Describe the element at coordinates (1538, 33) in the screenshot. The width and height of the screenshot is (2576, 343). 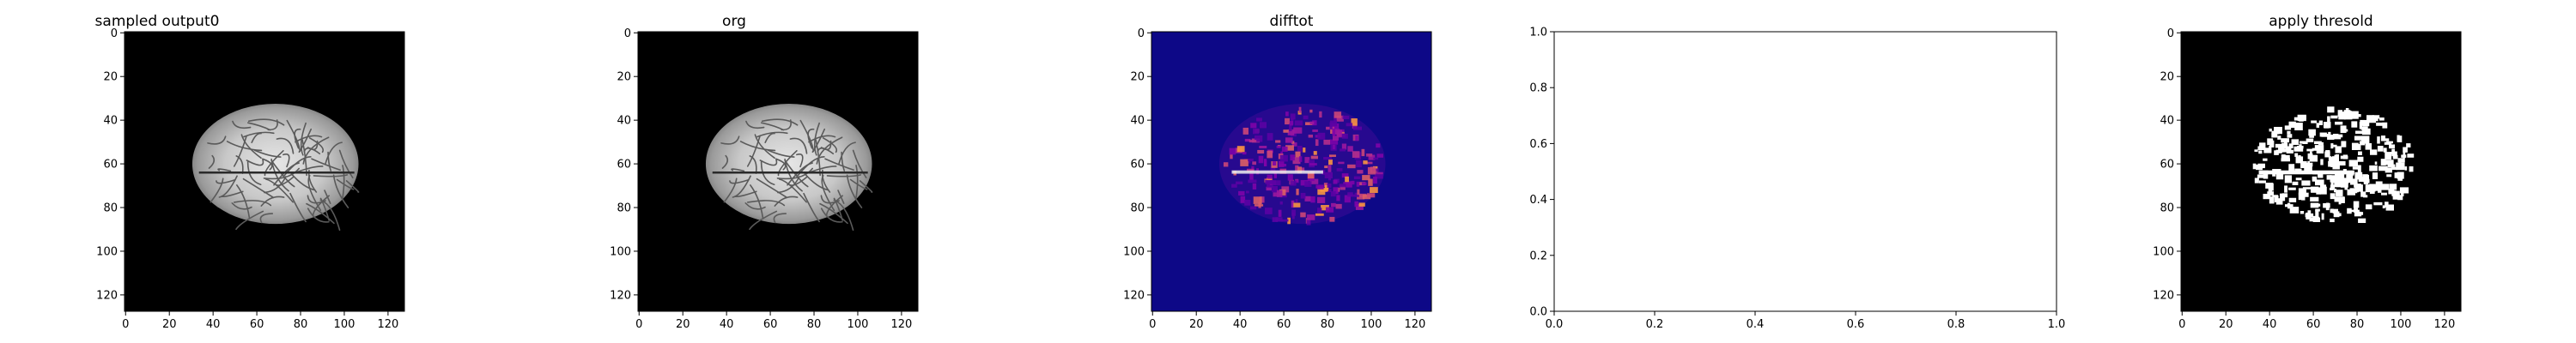
I see `y-tick-label: 1.0` at that location.